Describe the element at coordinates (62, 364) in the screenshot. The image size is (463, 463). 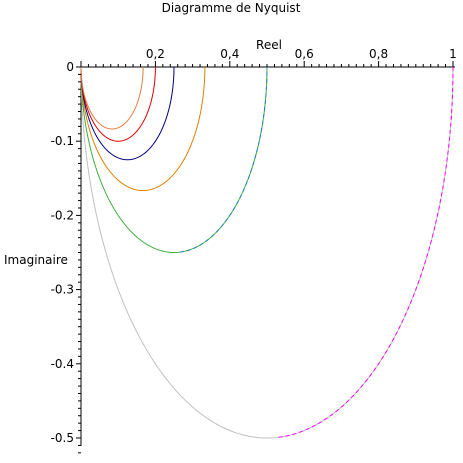
I see `y-tick-label: -0.4` at that location.